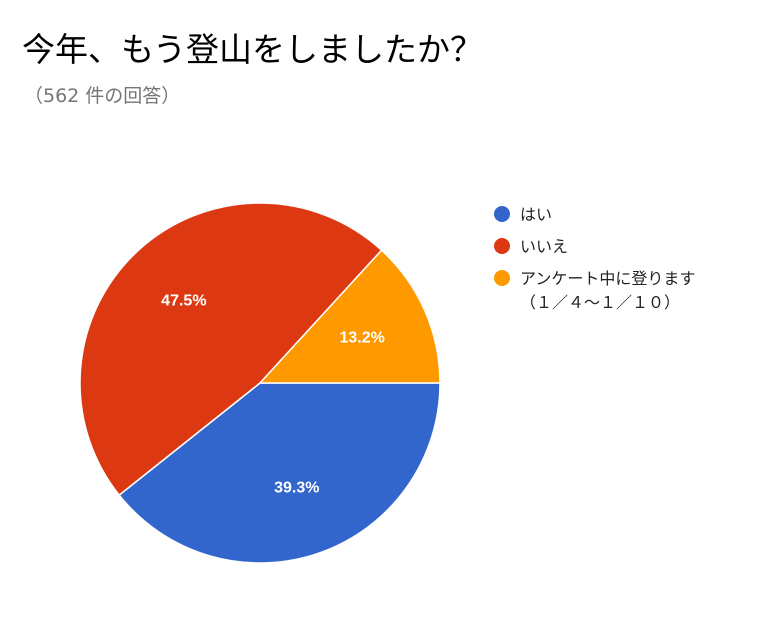  Describe the element at coordinates (609, 247) in the screenshot. I see `legend-item-no: いいえ` at that location.